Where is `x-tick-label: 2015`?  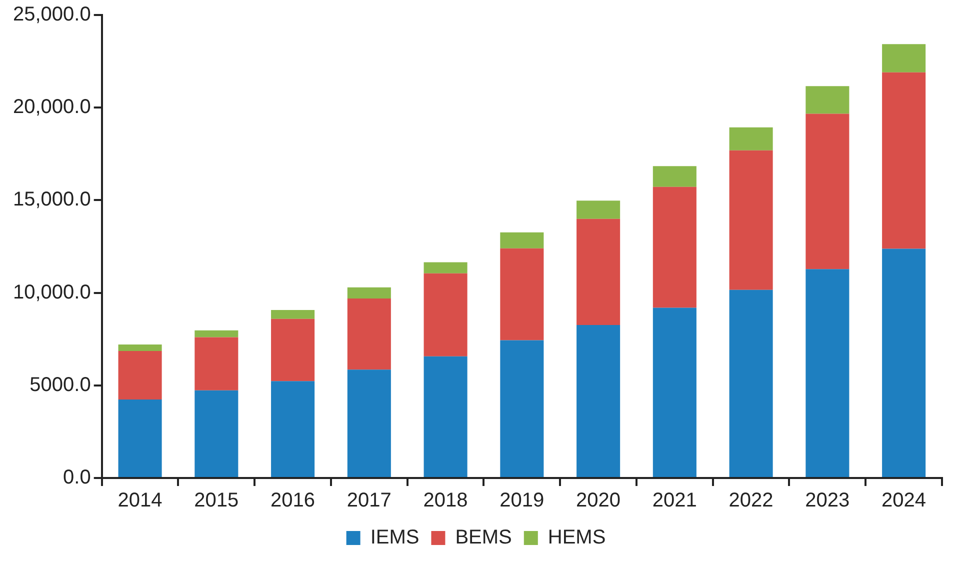 x-tick-label: 2015 is located at coordinates (216, 501).